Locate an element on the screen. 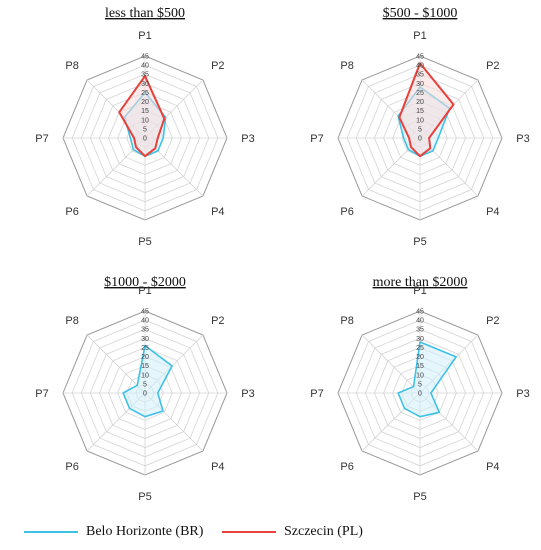 The width and height of the screenshot is (541, 550). legend: Belo Horizonte (BR) Szczecin (PL) is located at coordinates (270, 534).